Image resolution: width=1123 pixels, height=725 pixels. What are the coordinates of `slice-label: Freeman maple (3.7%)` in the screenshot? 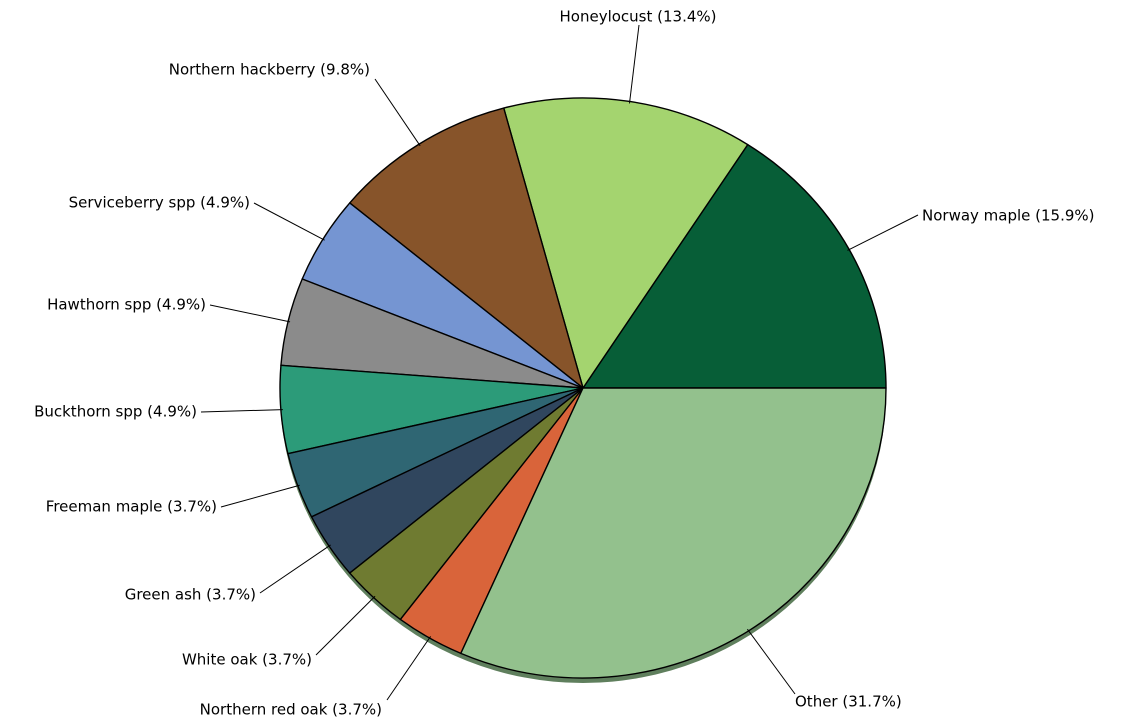 It's located at (131, 507).